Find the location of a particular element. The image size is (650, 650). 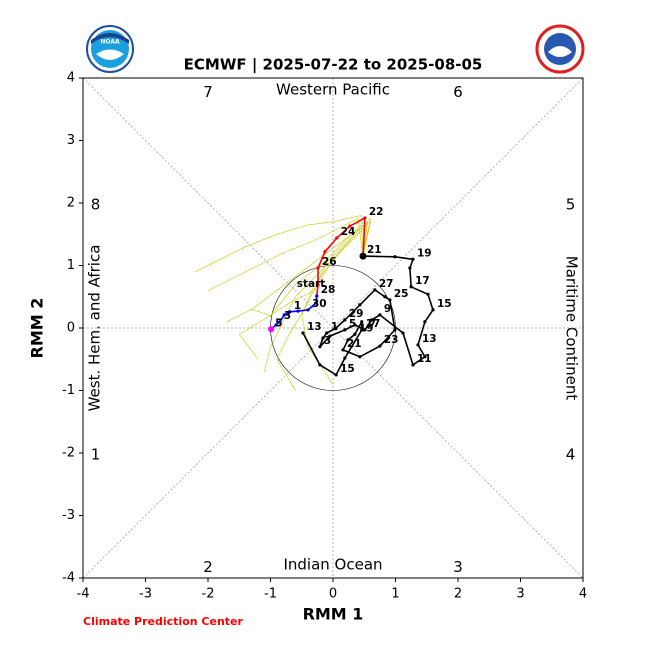

phase-label: 3 is located at coordinates (458, 567).